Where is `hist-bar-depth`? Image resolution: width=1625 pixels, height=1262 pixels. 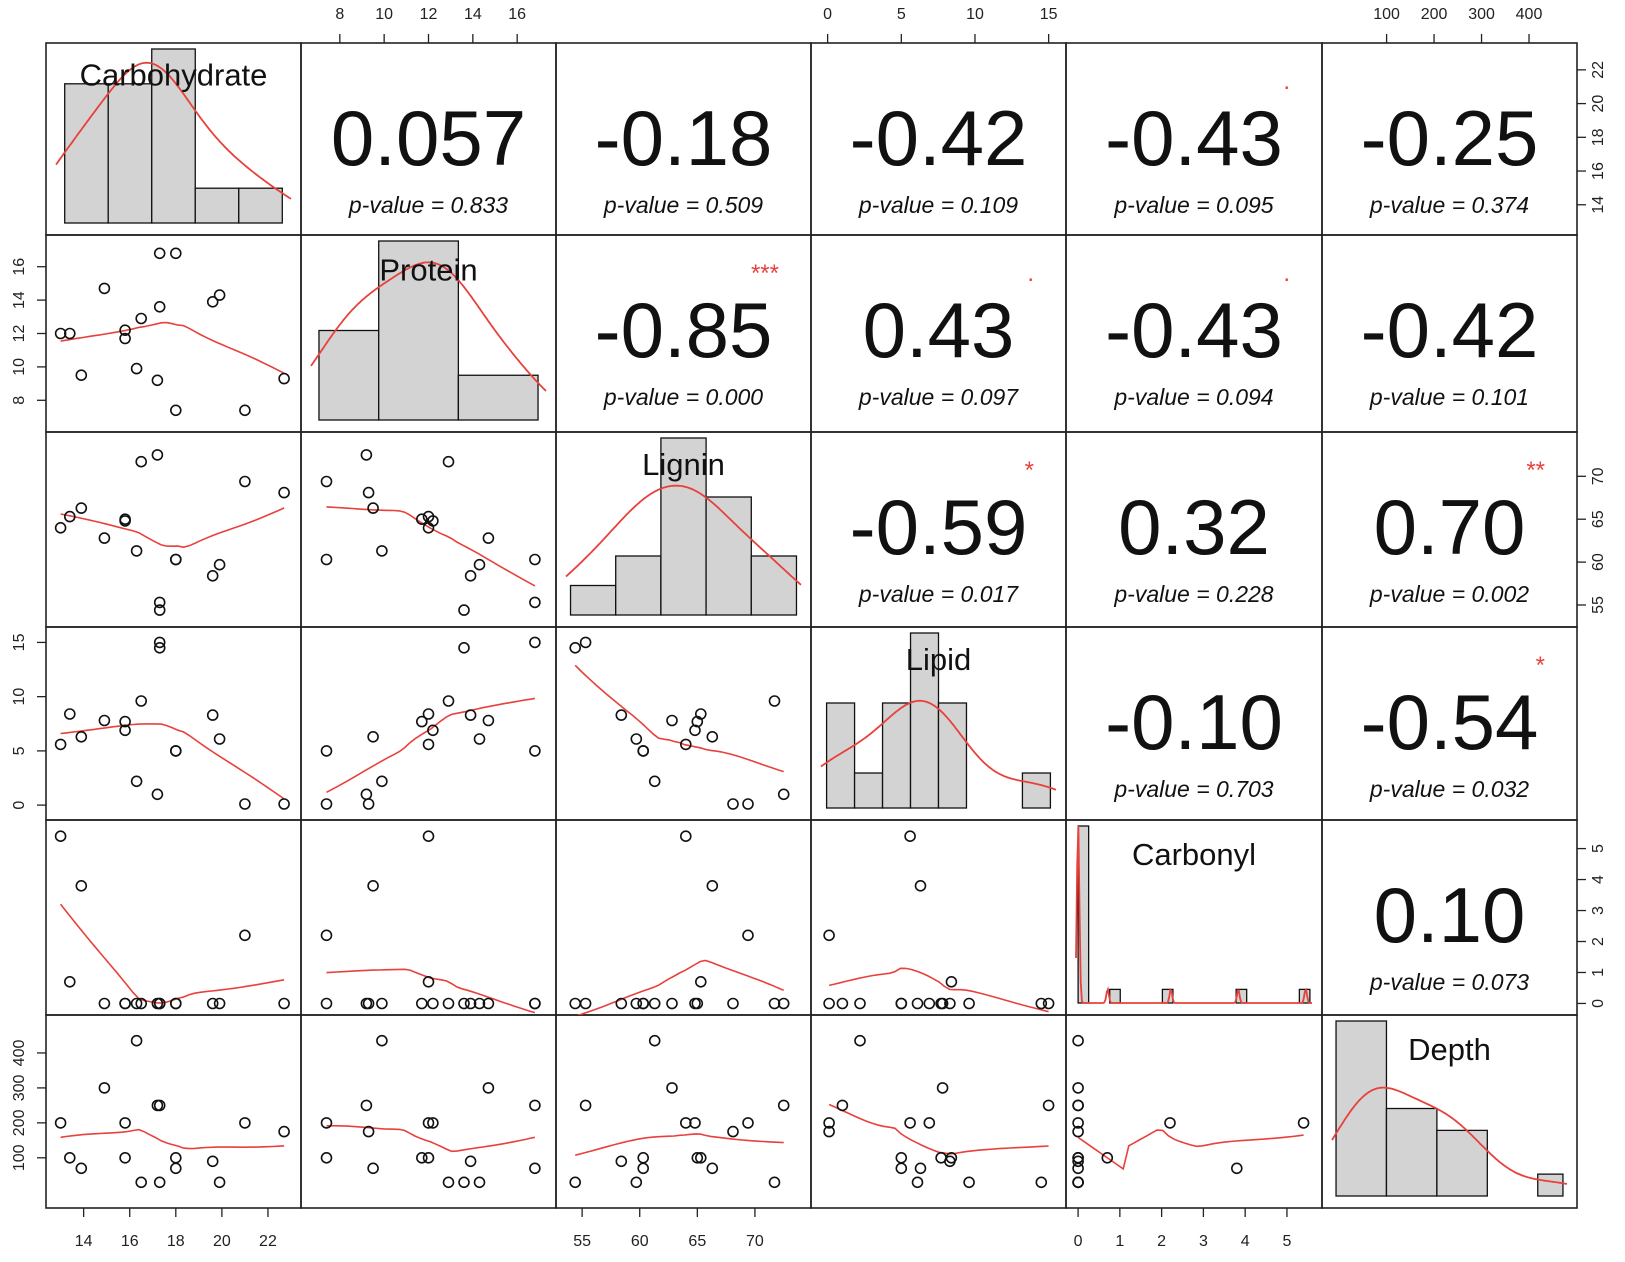
hist-bar-depth is located at coordinates (1361, 1108).